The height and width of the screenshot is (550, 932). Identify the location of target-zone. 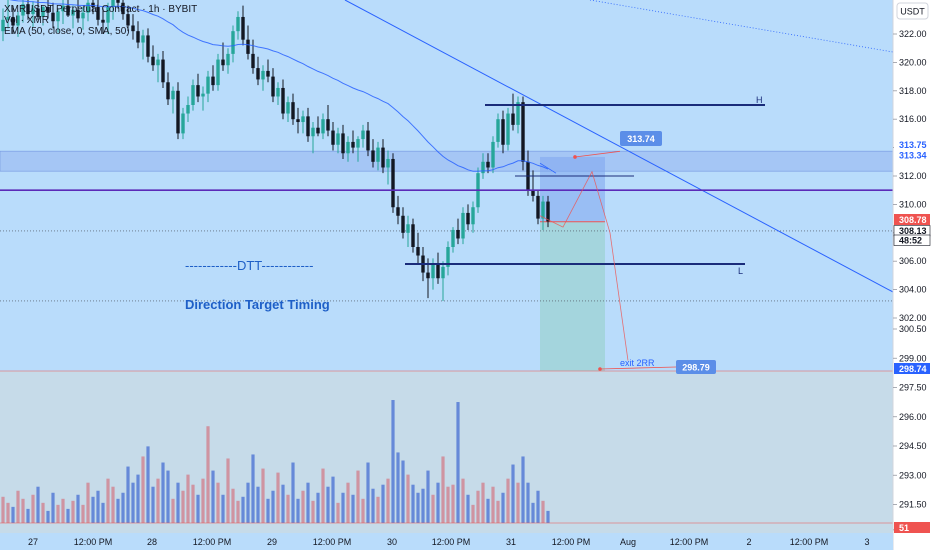
(572, 296).